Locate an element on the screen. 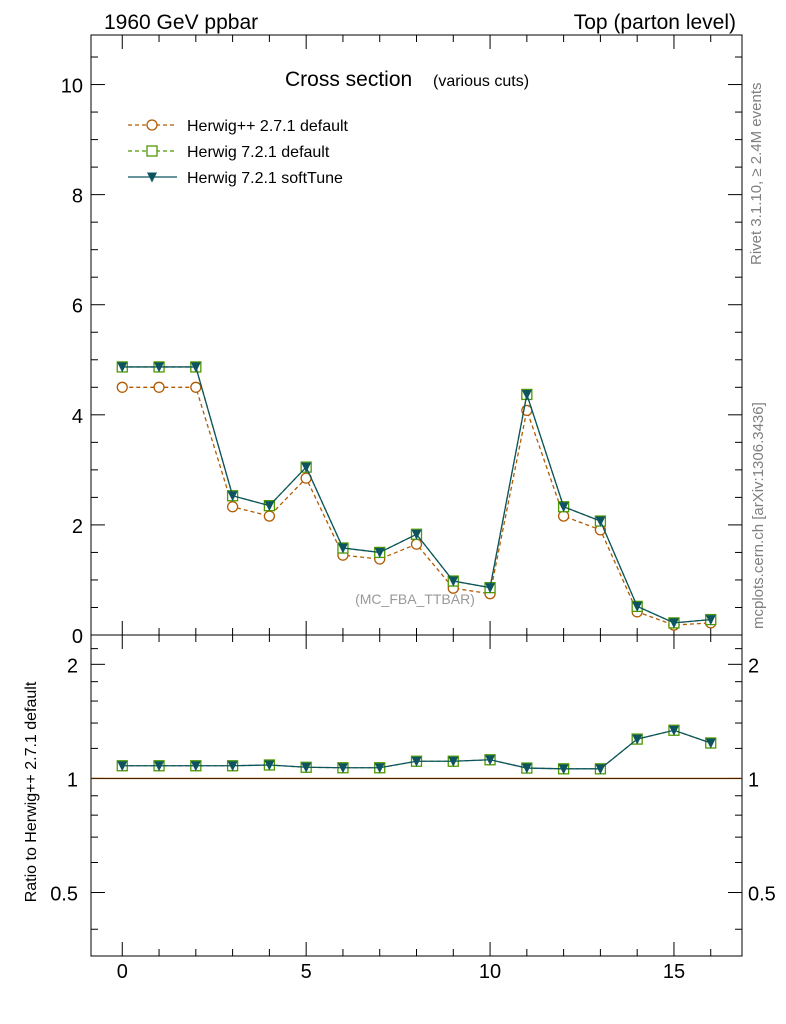 Image resolution: width=786 pixels, height=1024 pixels. ratio-y-tick-label-left: 2 is located at coordinates (72, 666).